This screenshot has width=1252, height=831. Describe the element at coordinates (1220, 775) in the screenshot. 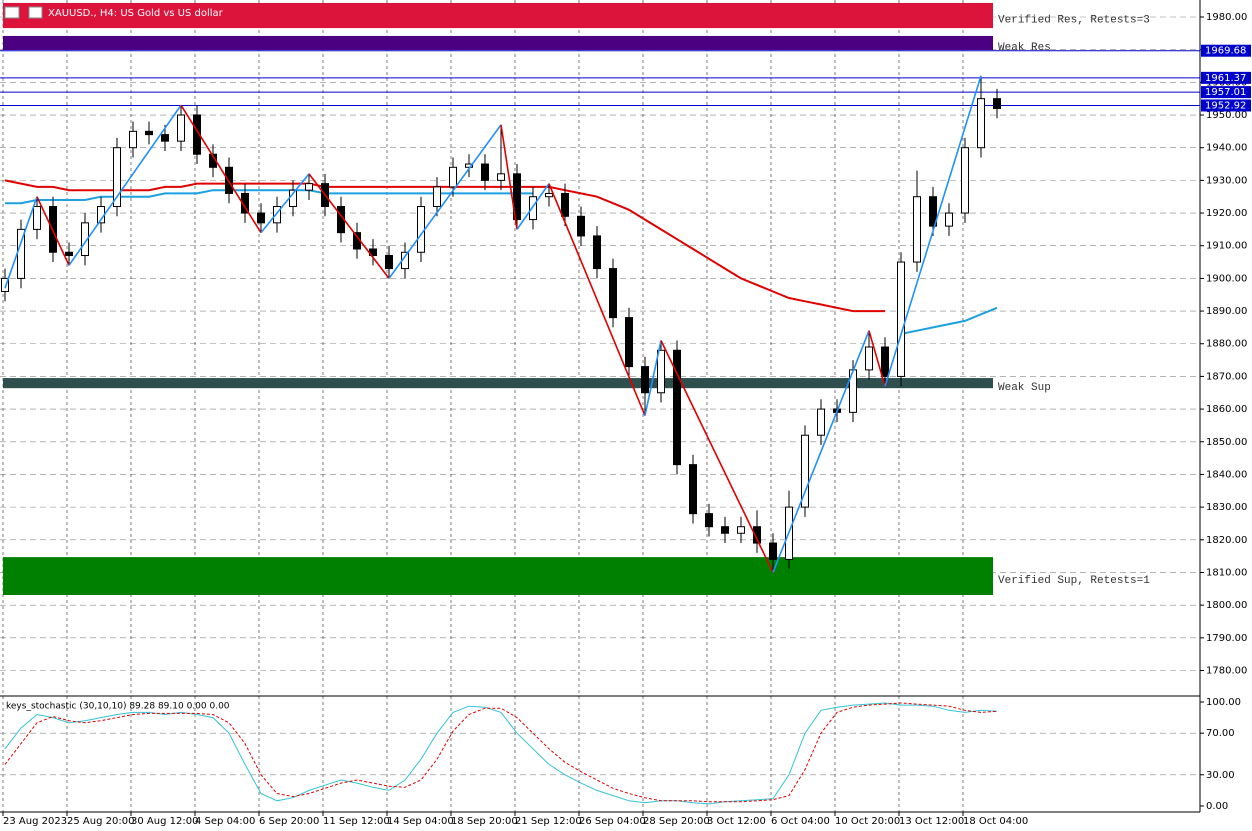

I see `y-tick-label: 30.00` at that location.